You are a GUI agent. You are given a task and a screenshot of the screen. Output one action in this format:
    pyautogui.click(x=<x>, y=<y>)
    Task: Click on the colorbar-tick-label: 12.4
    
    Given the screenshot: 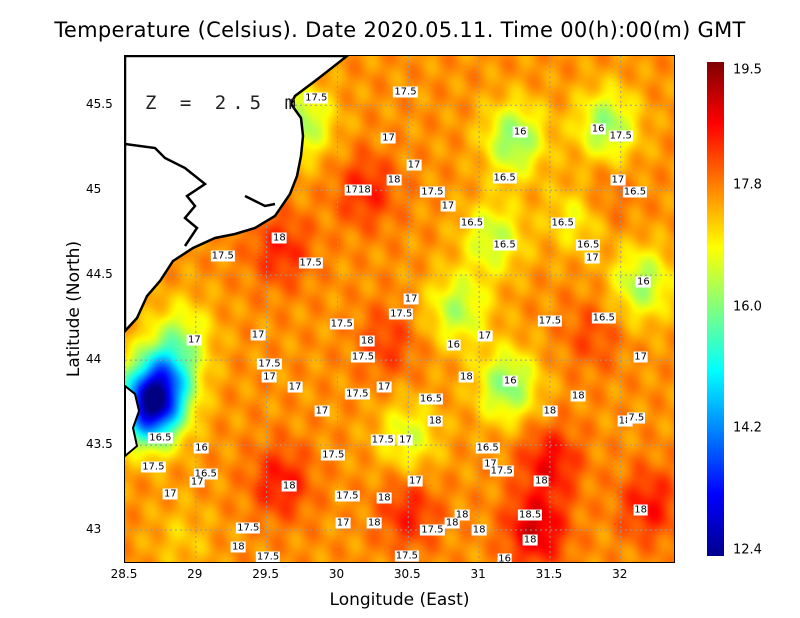 What is the action you would take?
    pyautogui.click(x=747, y=550)
    